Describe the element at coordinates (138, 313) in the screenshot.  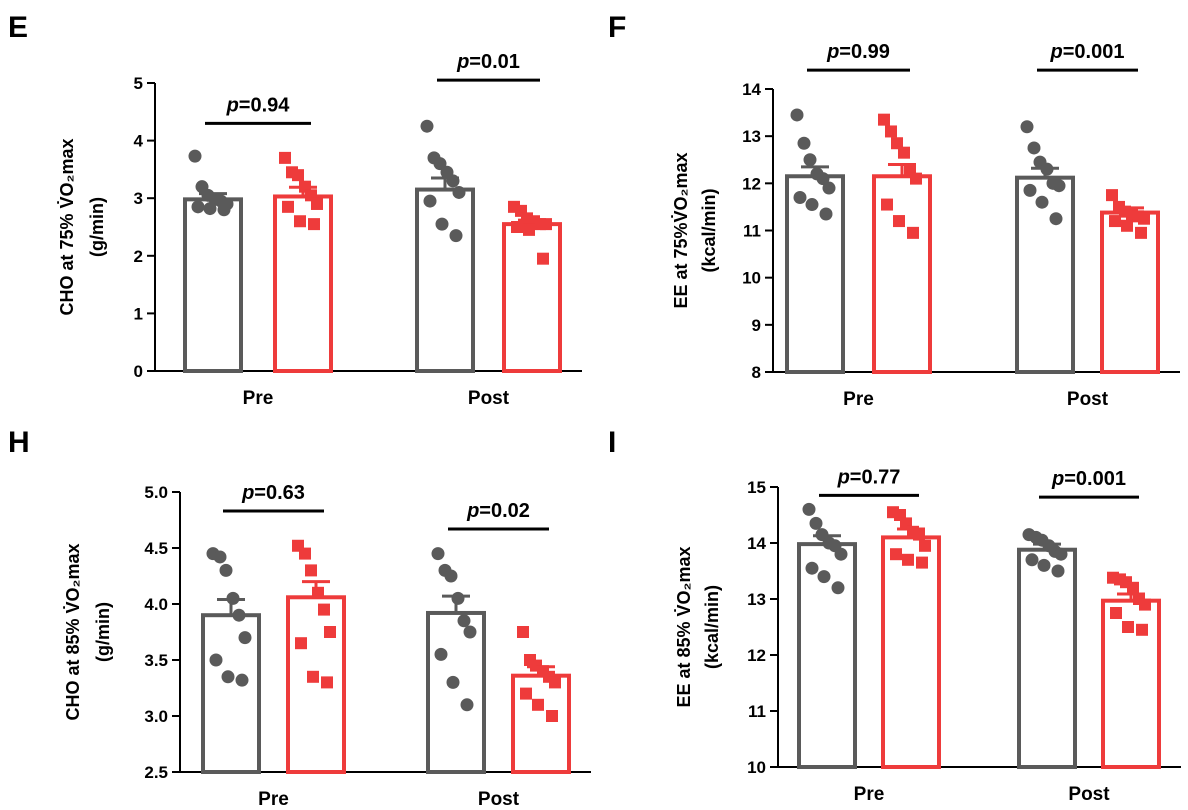
I see `y-tick-label: 1` at that location.